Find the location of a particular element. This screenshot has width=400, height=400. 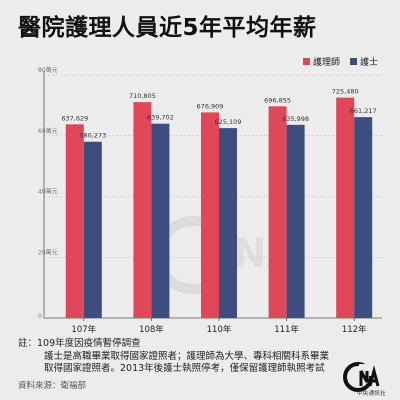

footnote-line: 取得國家證照者。2013年後護士執照停考，僅保留護理師執照考試 is located at coordinates (184, 368).